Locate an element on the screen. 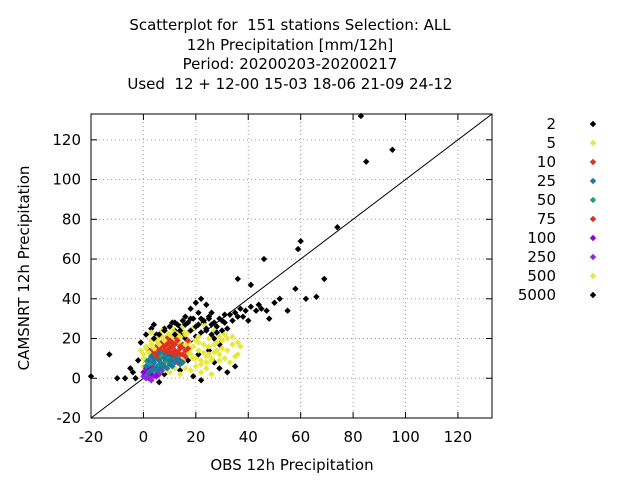  x-tick-label: 120 is located at coordinates (458, 437).